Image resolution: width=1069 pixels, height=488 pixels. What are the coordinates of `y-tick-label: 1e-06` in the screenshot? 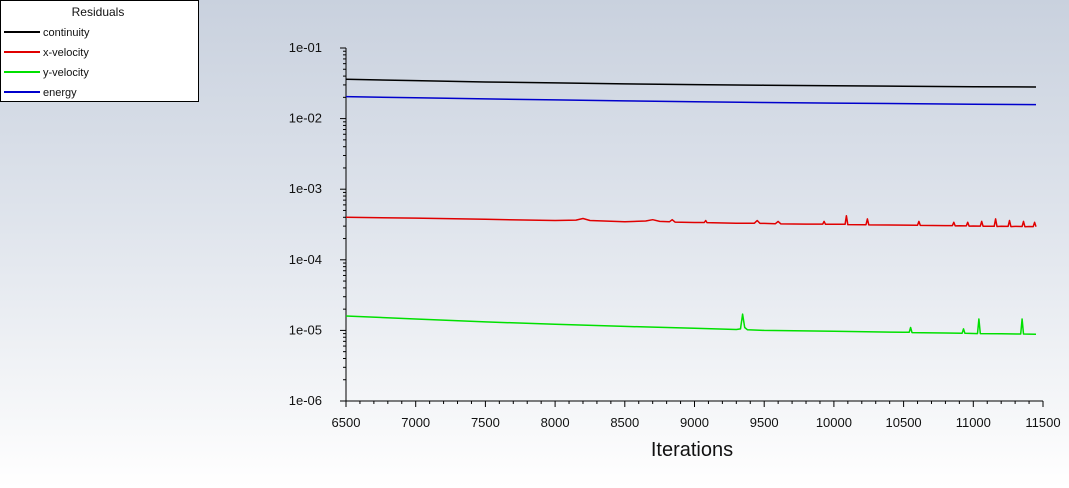 It's located at (305, 400).